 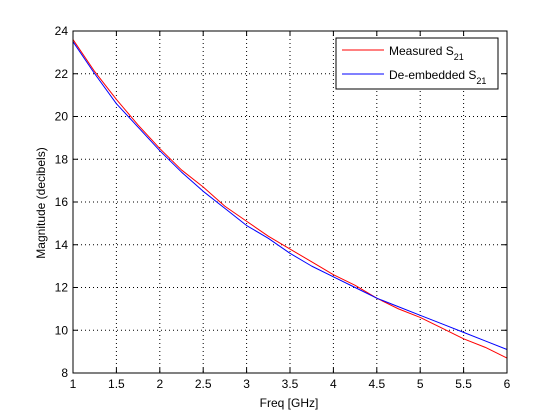 I want to click on legend-box, so click(x=417, y=63).